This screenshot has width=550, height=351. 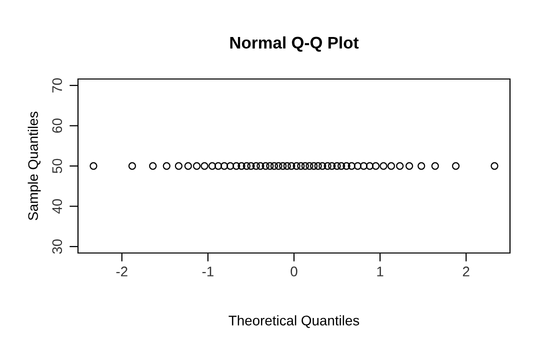 What do you see at coordinates (34, 166) in the screenshot?
I see `y-axis-title: Sample Quantiles` at bounding box center [34, 166].